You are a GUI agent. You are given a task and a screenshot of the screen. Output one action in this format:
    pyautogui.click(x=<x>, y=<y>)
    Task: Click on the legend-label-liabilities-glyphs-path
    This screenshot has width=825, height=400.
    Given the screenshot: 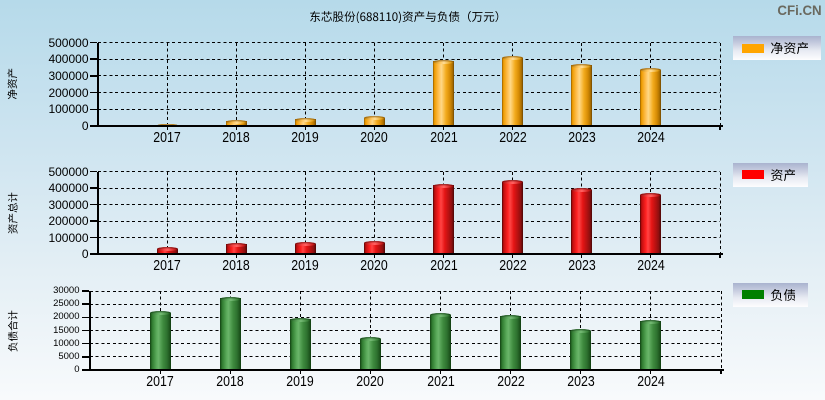 What is the action you would take?
    pyautogui.click(x=783, y=294)
    